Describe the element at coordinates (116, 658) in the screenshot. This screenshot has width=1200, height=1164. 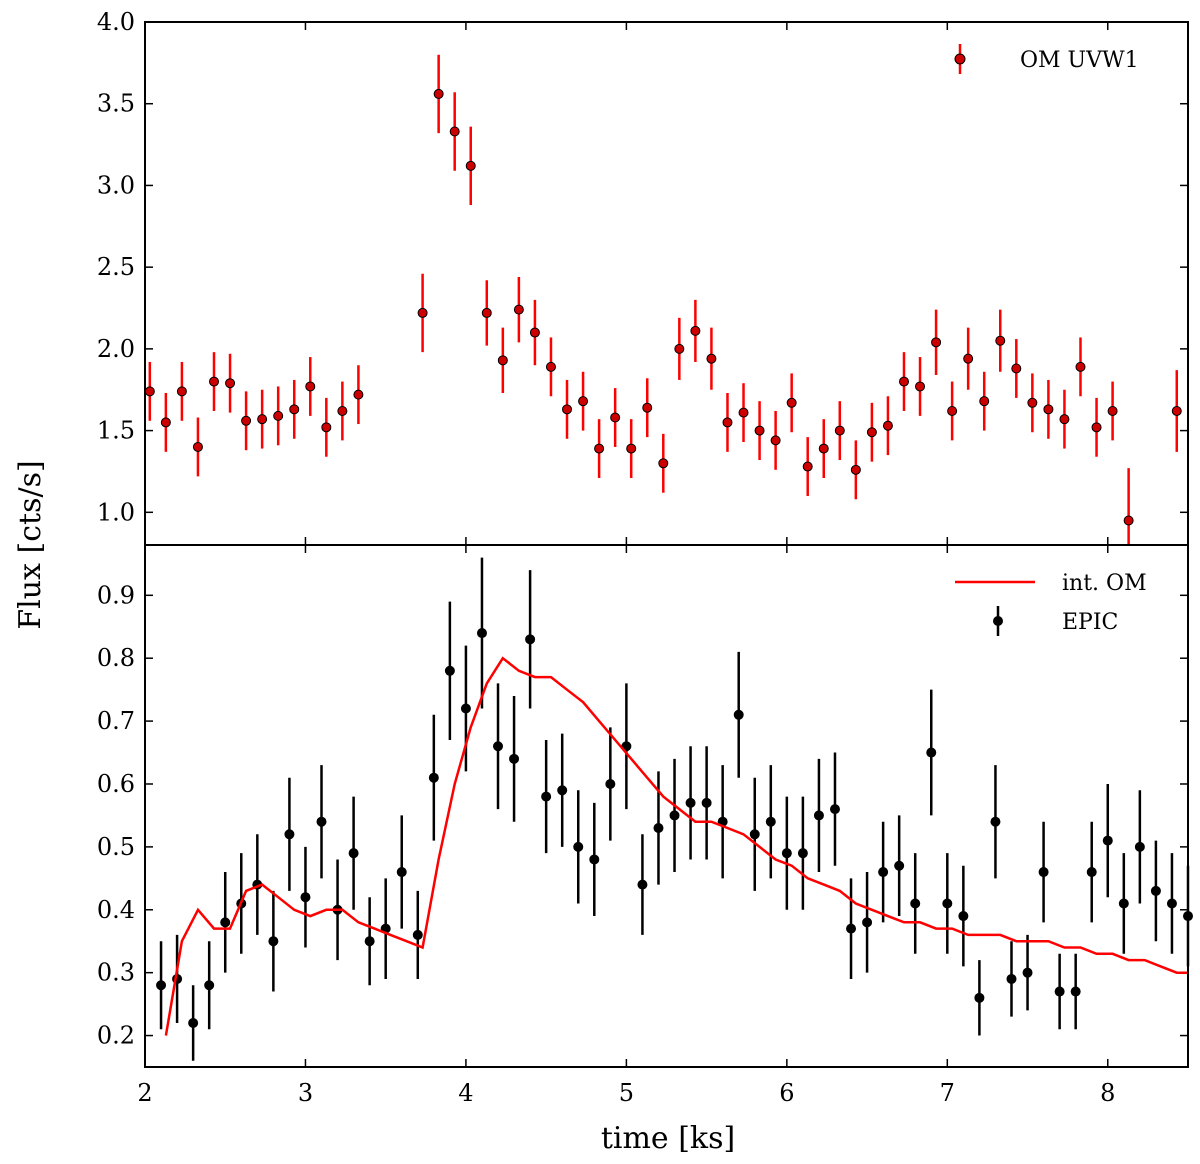
I see `y-tick-label: 0.8` at that location.